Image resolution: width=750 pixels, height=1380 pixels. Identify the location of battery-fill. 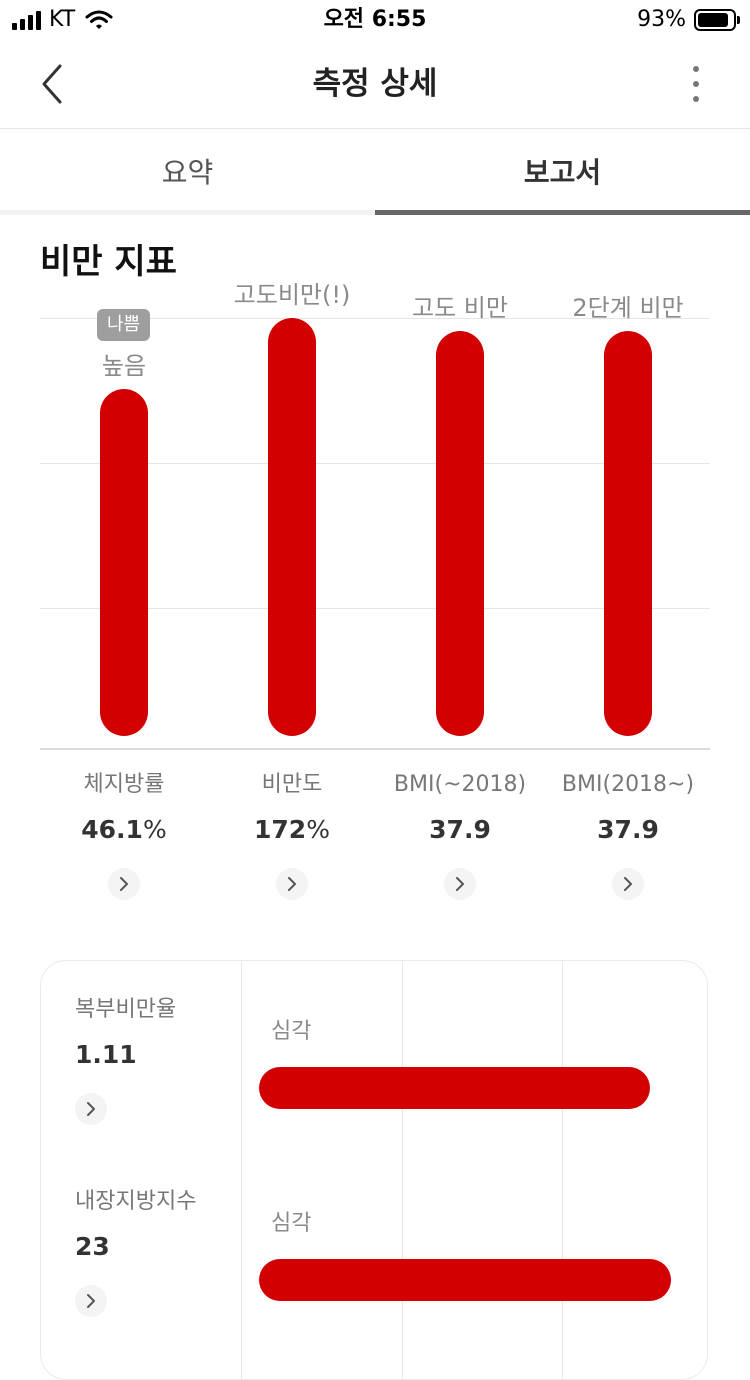
(713, 20).